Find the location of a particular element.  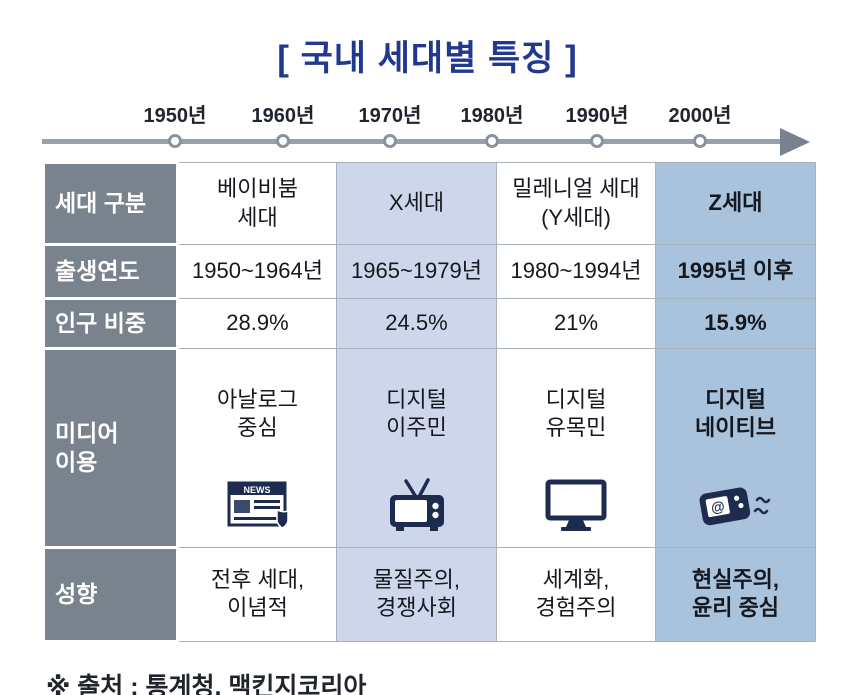

cell-media-millennial: 디지털 유목민 is located at coordinates (576, 448).